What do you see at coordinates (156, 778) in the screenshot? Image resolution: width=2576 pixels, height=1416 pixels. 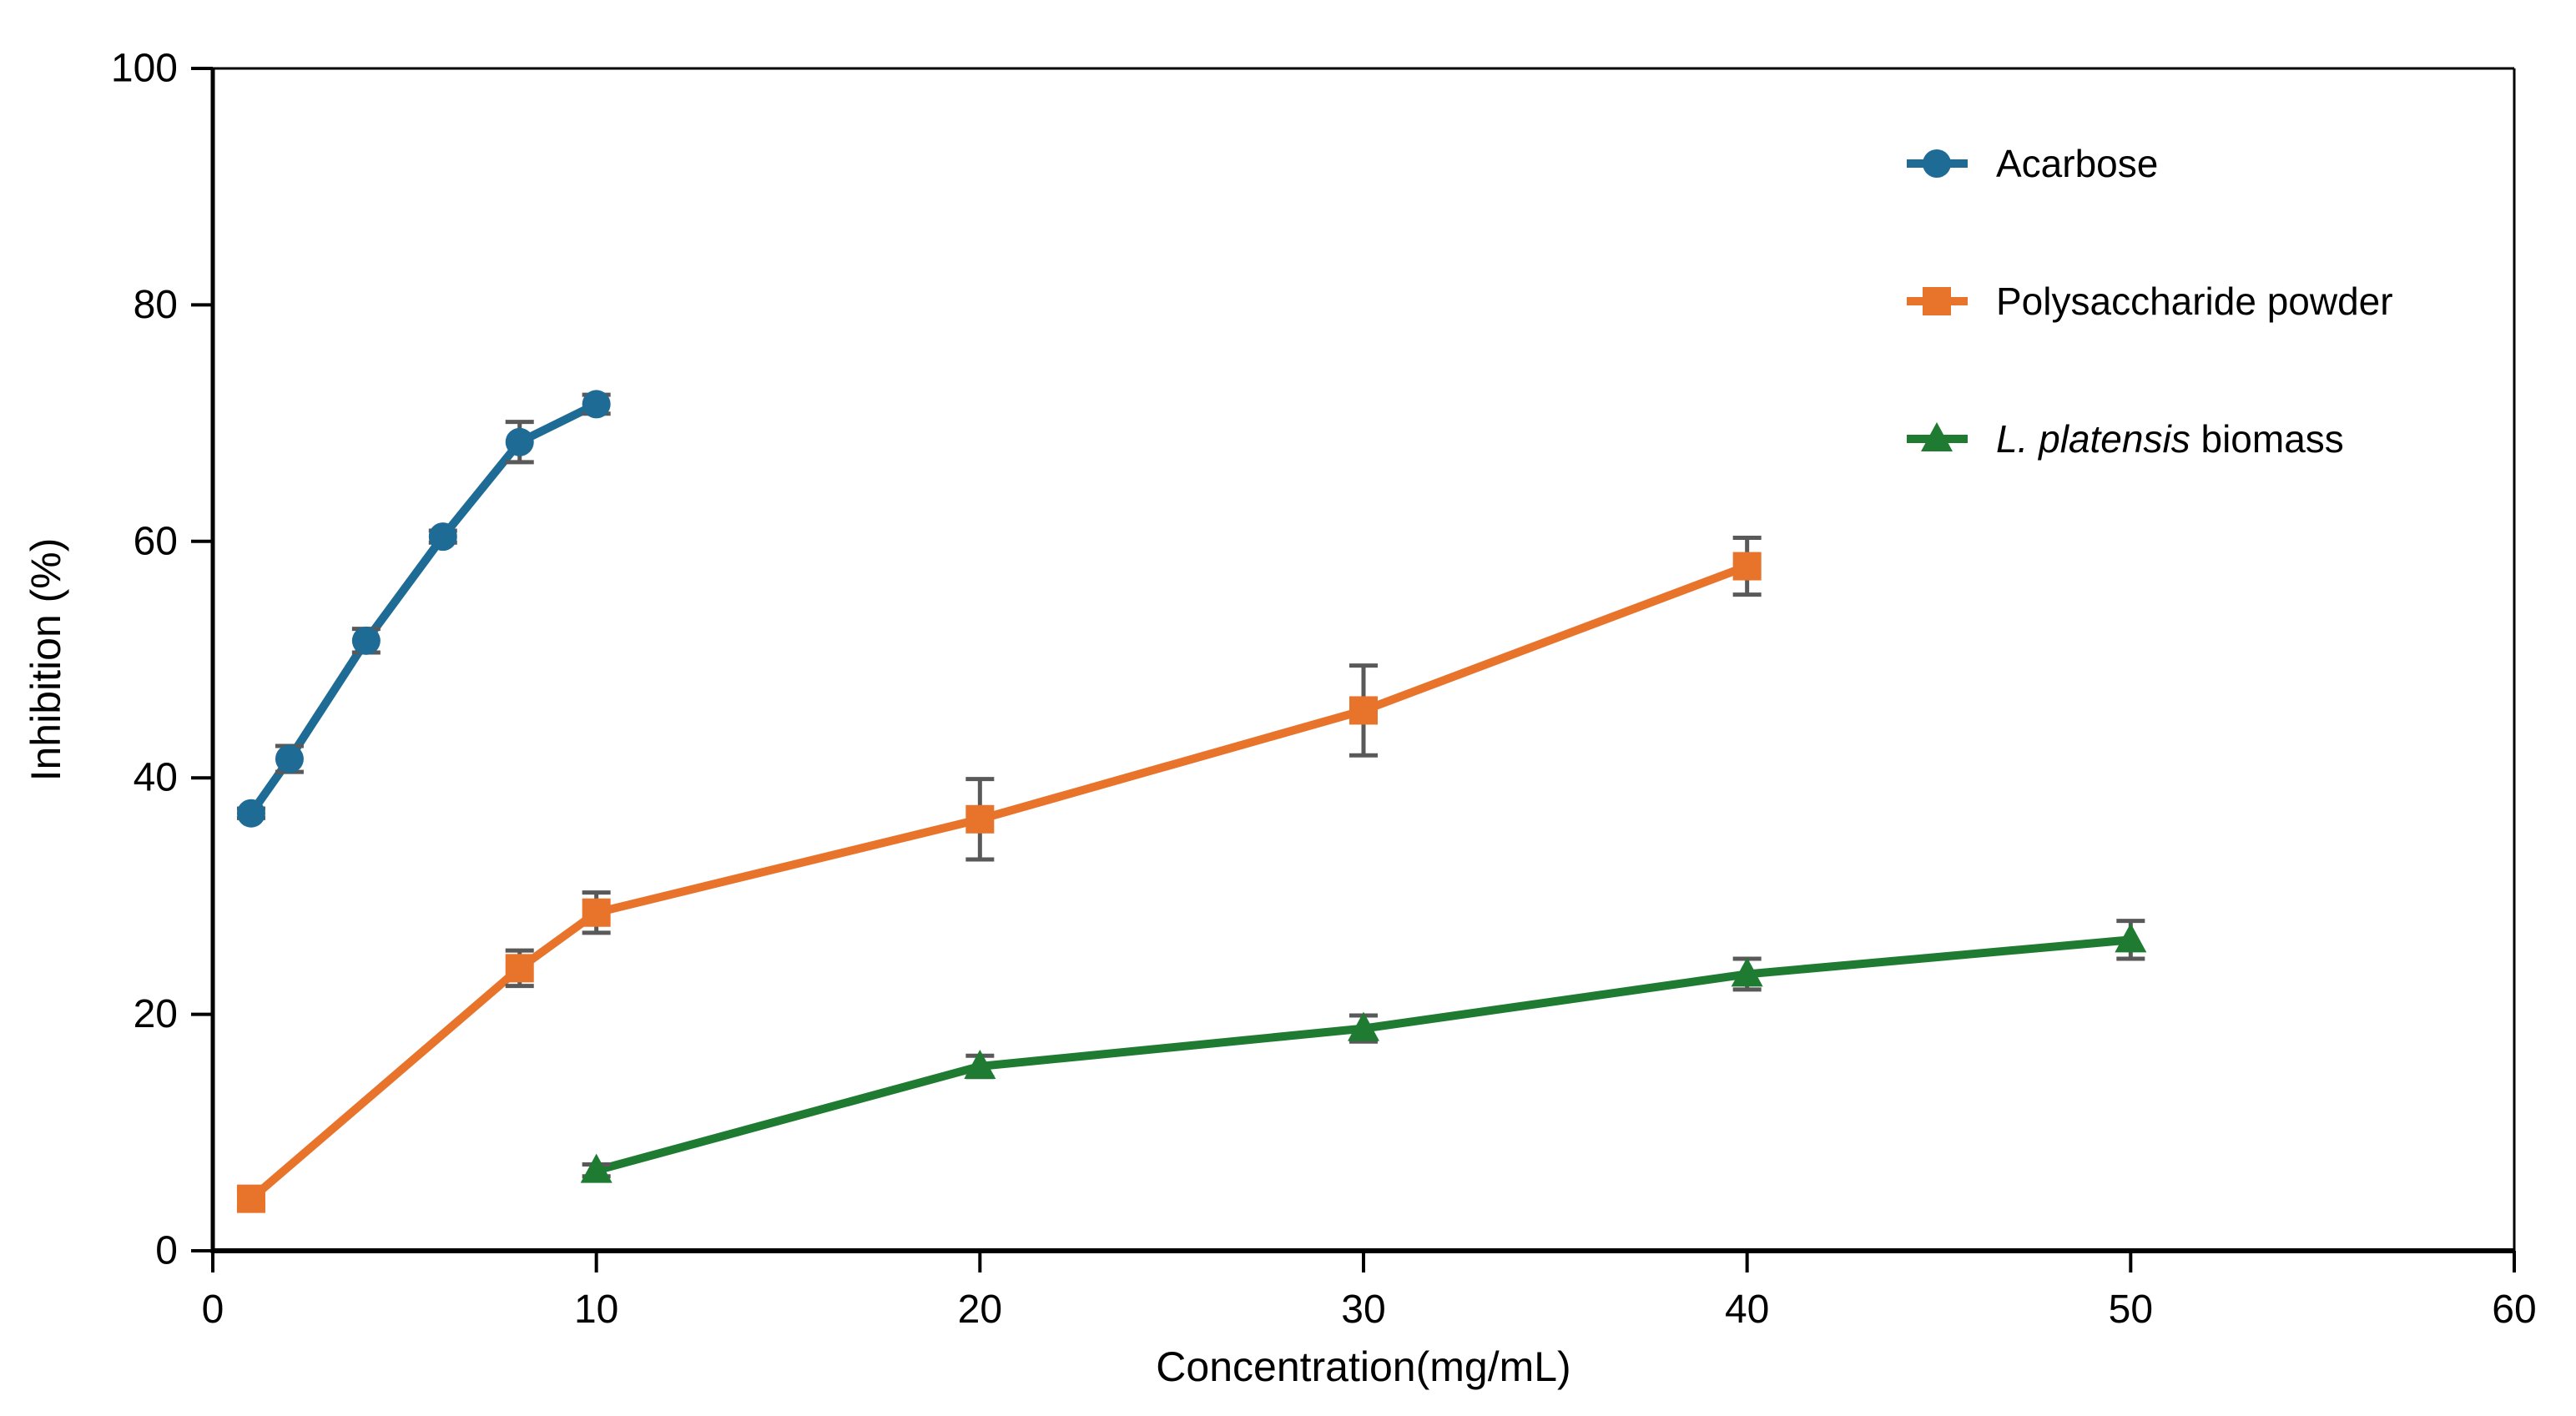 I see `y-tick-label: 40` at bounding box center [156, 778].